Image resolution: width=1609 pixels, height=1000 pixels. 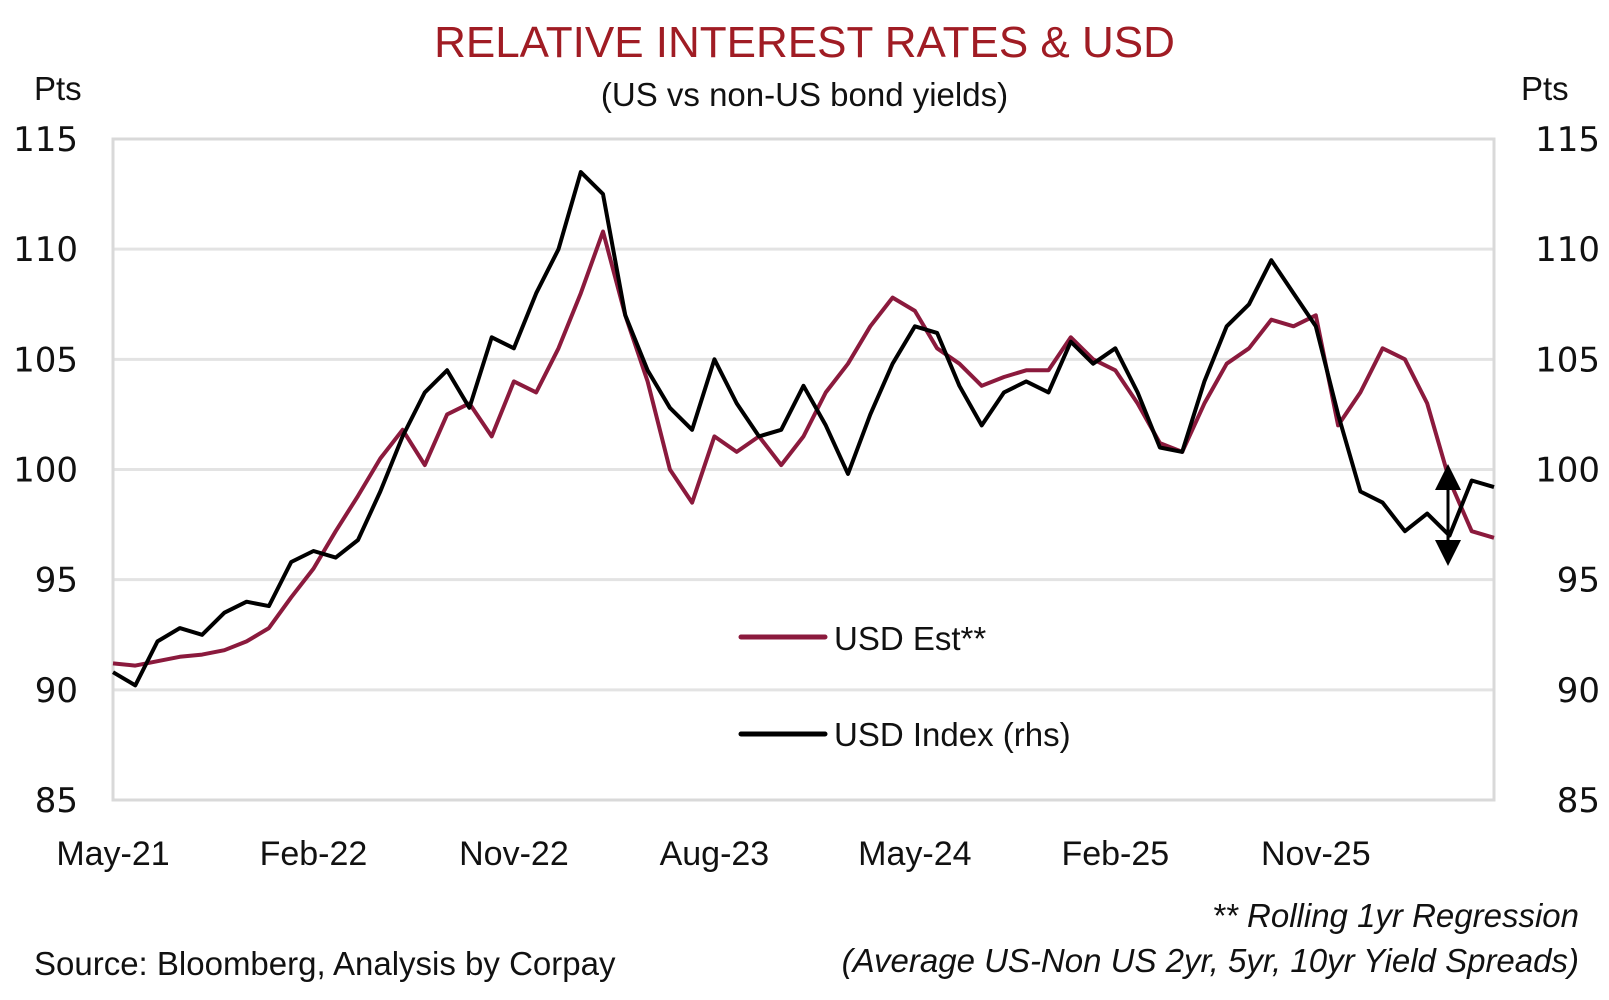 I want to click on x-tick-label: May-21, so click(x=112, y=854).